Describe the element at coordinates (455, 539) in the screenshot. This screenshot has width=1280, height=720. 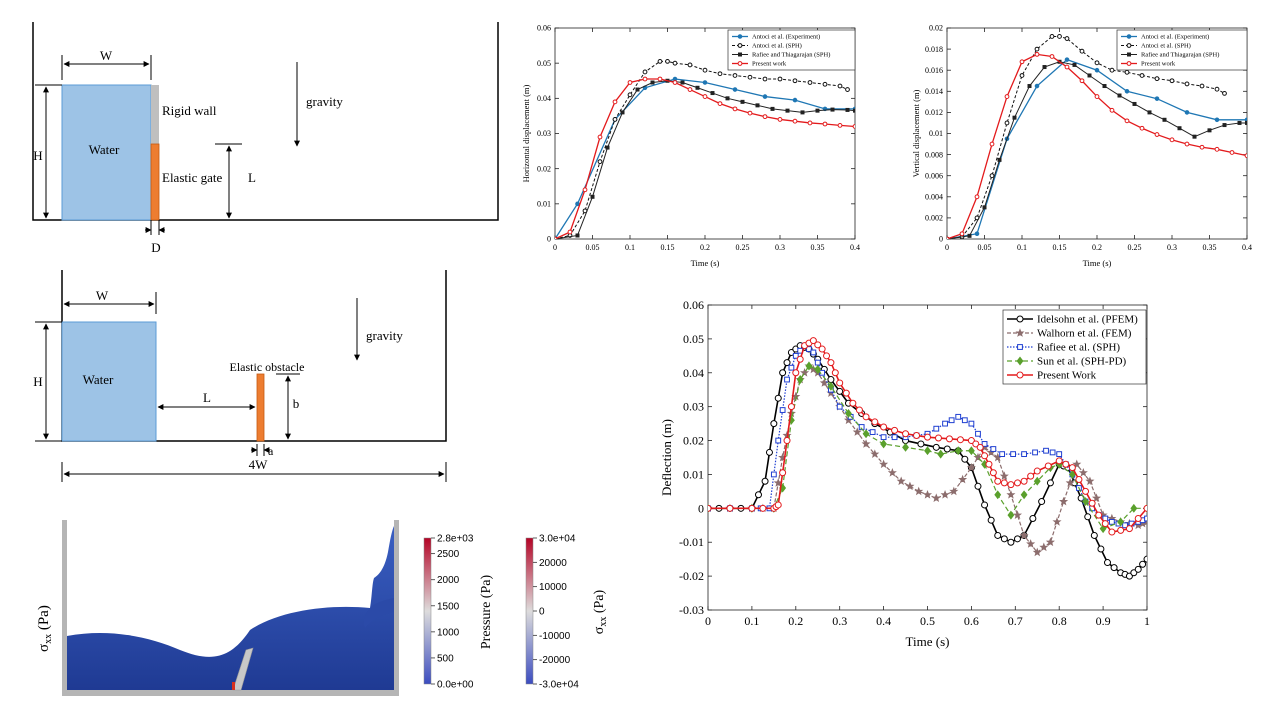
I see `colorbar-tick-label: 2.8e+03` at that location.